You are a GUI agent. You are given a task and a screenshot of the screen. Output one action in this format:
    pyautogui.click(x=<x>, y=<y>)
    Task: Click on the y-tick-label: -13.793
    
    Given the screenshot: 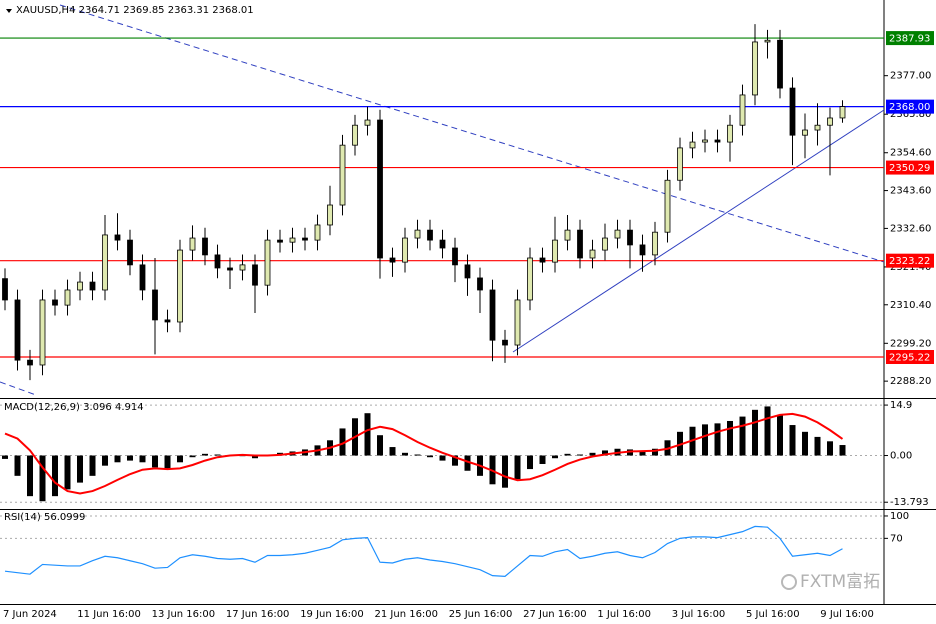 What is the action you would take?
    pyautogui.click(x=909, y=502)
    